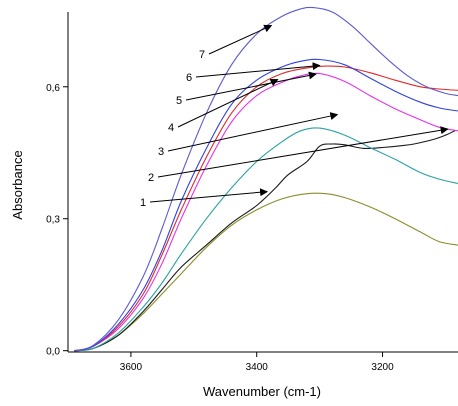 This screenshot has height=406, width=458. I want to click on y-tick-label: 0,3, so click(53, 220).